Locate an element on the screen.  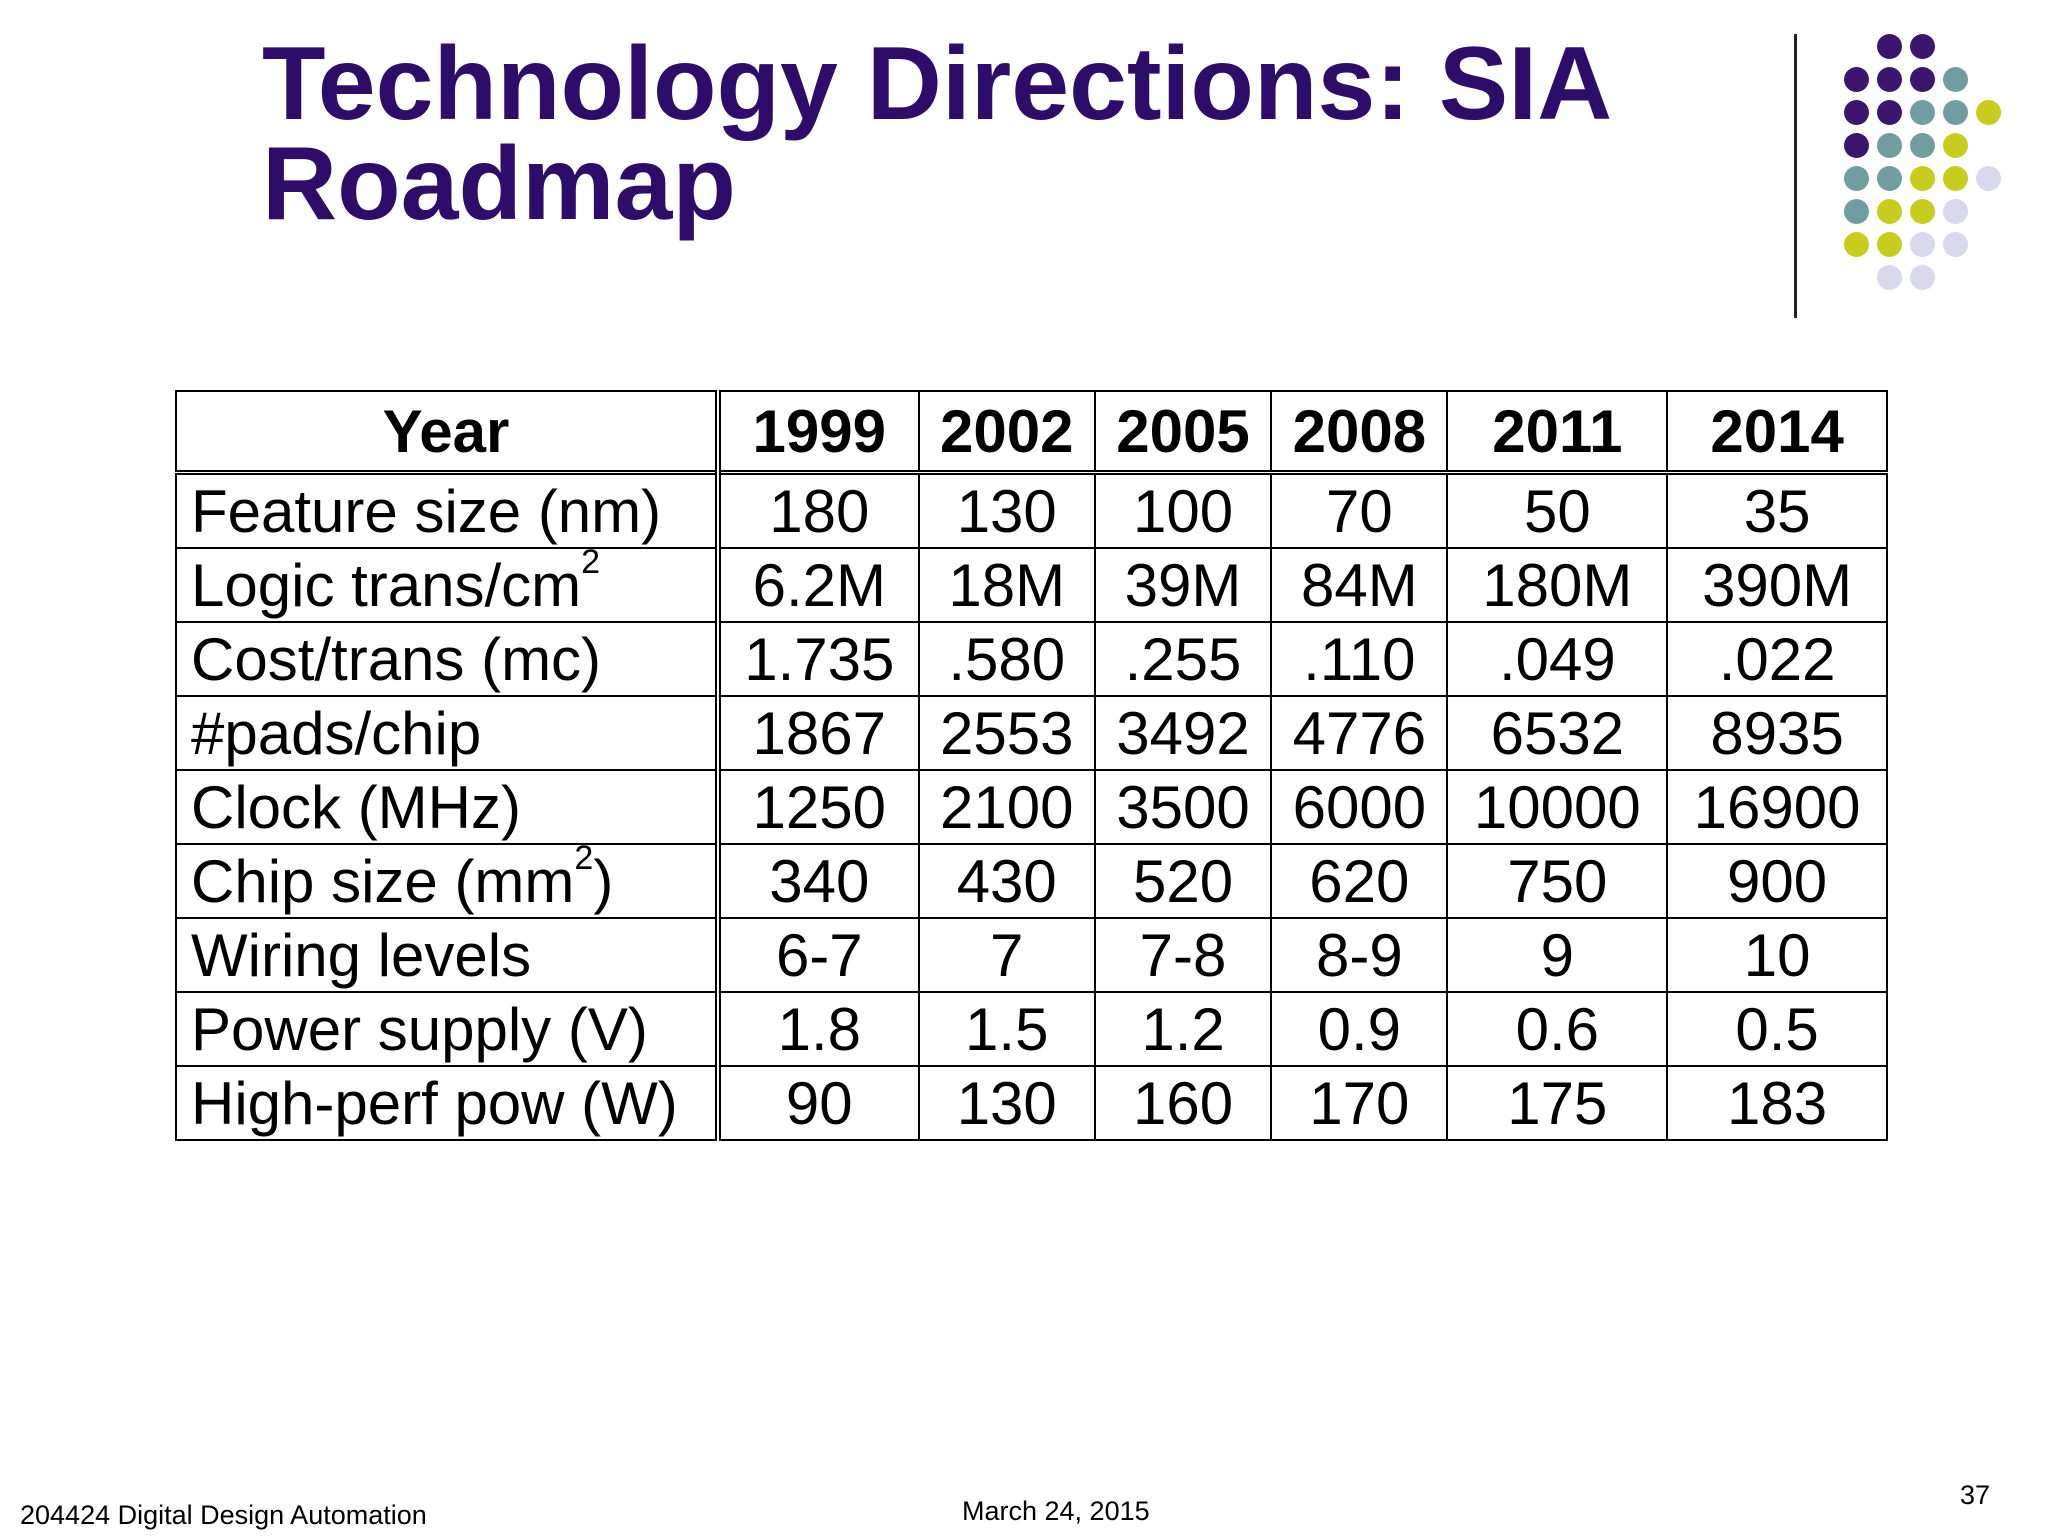
table-row: Chip size (mm2) 340 430 520 620 750 900 is located at coordinates (1031, 879).